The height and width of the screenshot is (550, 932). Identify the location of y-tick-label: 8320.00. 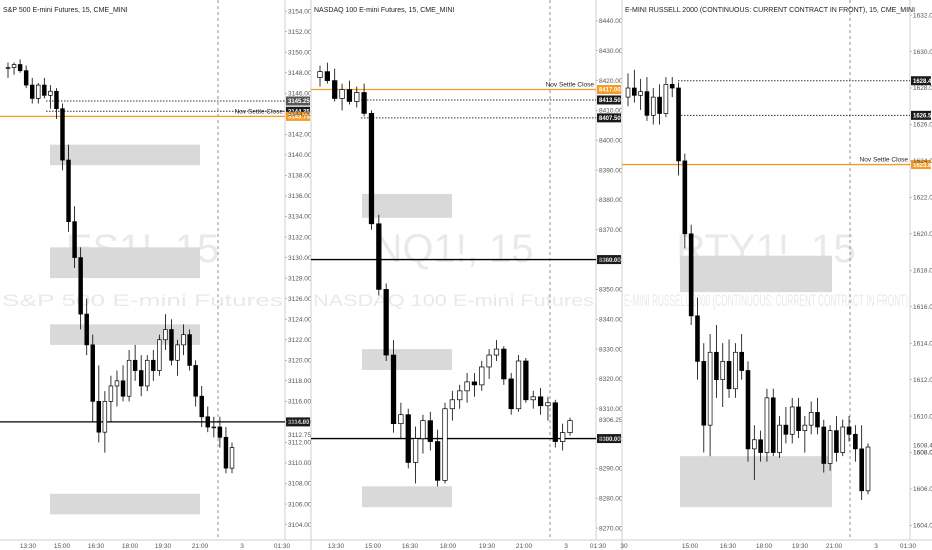
(611, 379).